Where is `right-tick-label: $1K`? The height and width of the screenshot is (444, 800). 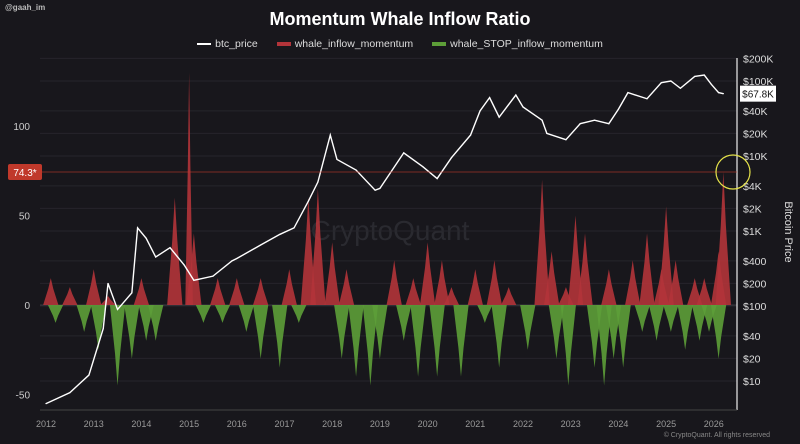
right-tick-label: $1K is located at coordinates (752, 232).